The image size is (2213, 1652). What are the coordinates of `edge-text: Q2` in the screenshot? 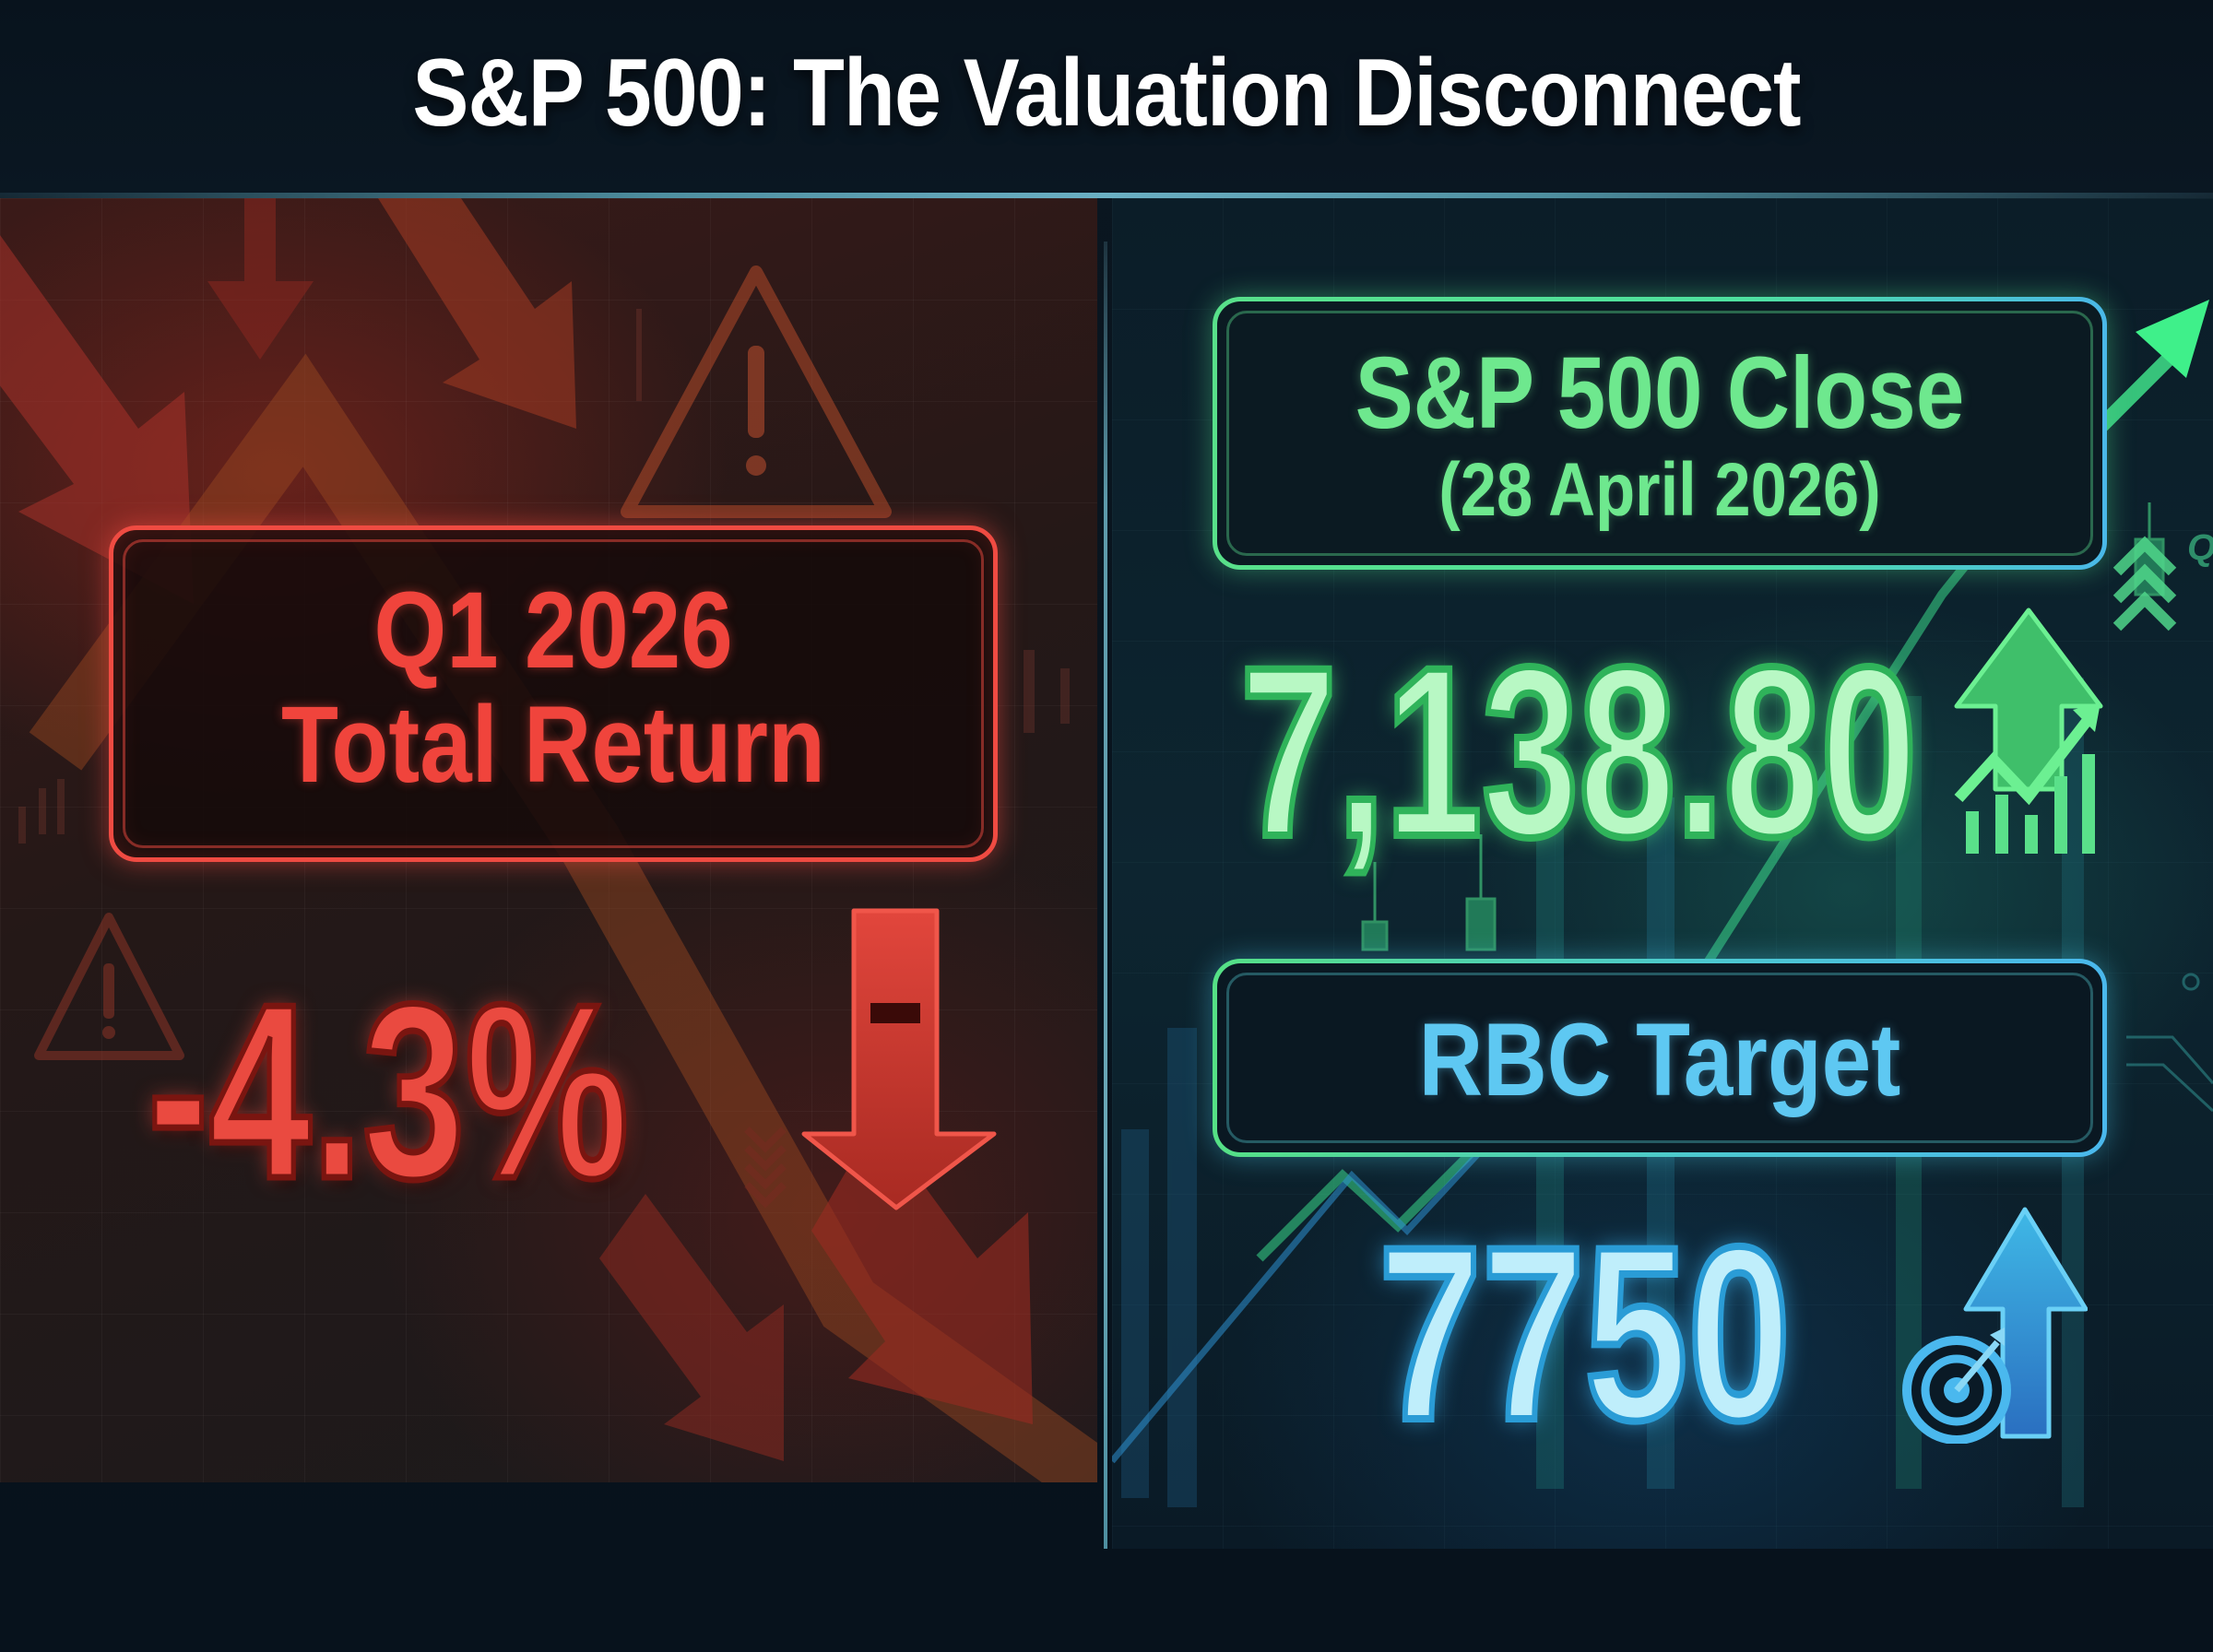 It's located at (2200, 547).